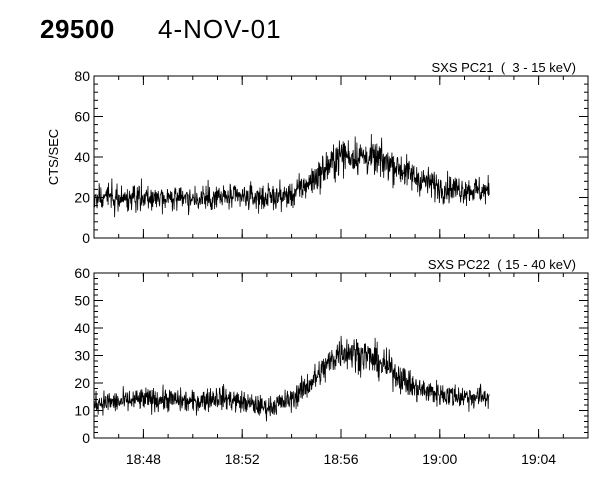 The image size is (600, 480). Describe the element at coordinates (439, 459) in the screenshot. I see `x-tick-label: 19:00` at that location.